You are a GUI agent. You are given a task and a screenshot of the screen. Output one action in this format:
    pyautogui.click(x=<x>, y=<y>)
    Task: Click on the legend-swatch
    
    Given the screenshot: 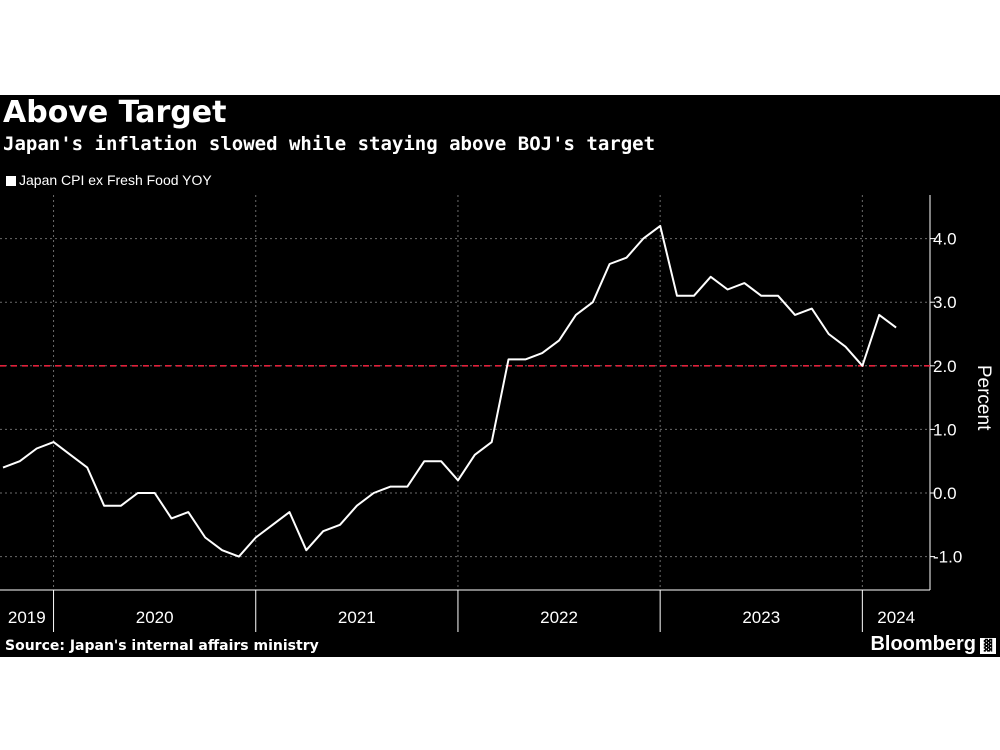 What is the action you would take?
    pyautogui.click(x=11, y=181)
    